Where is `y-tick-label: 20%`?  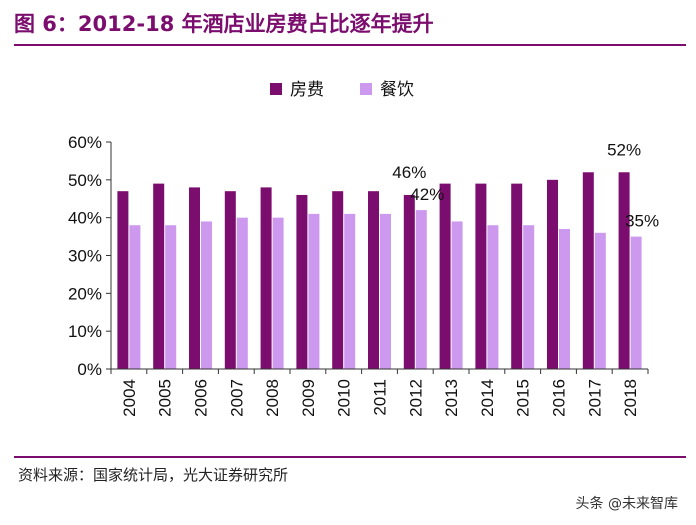
y-tick-label: 20% is located at coordinates (85, 293).